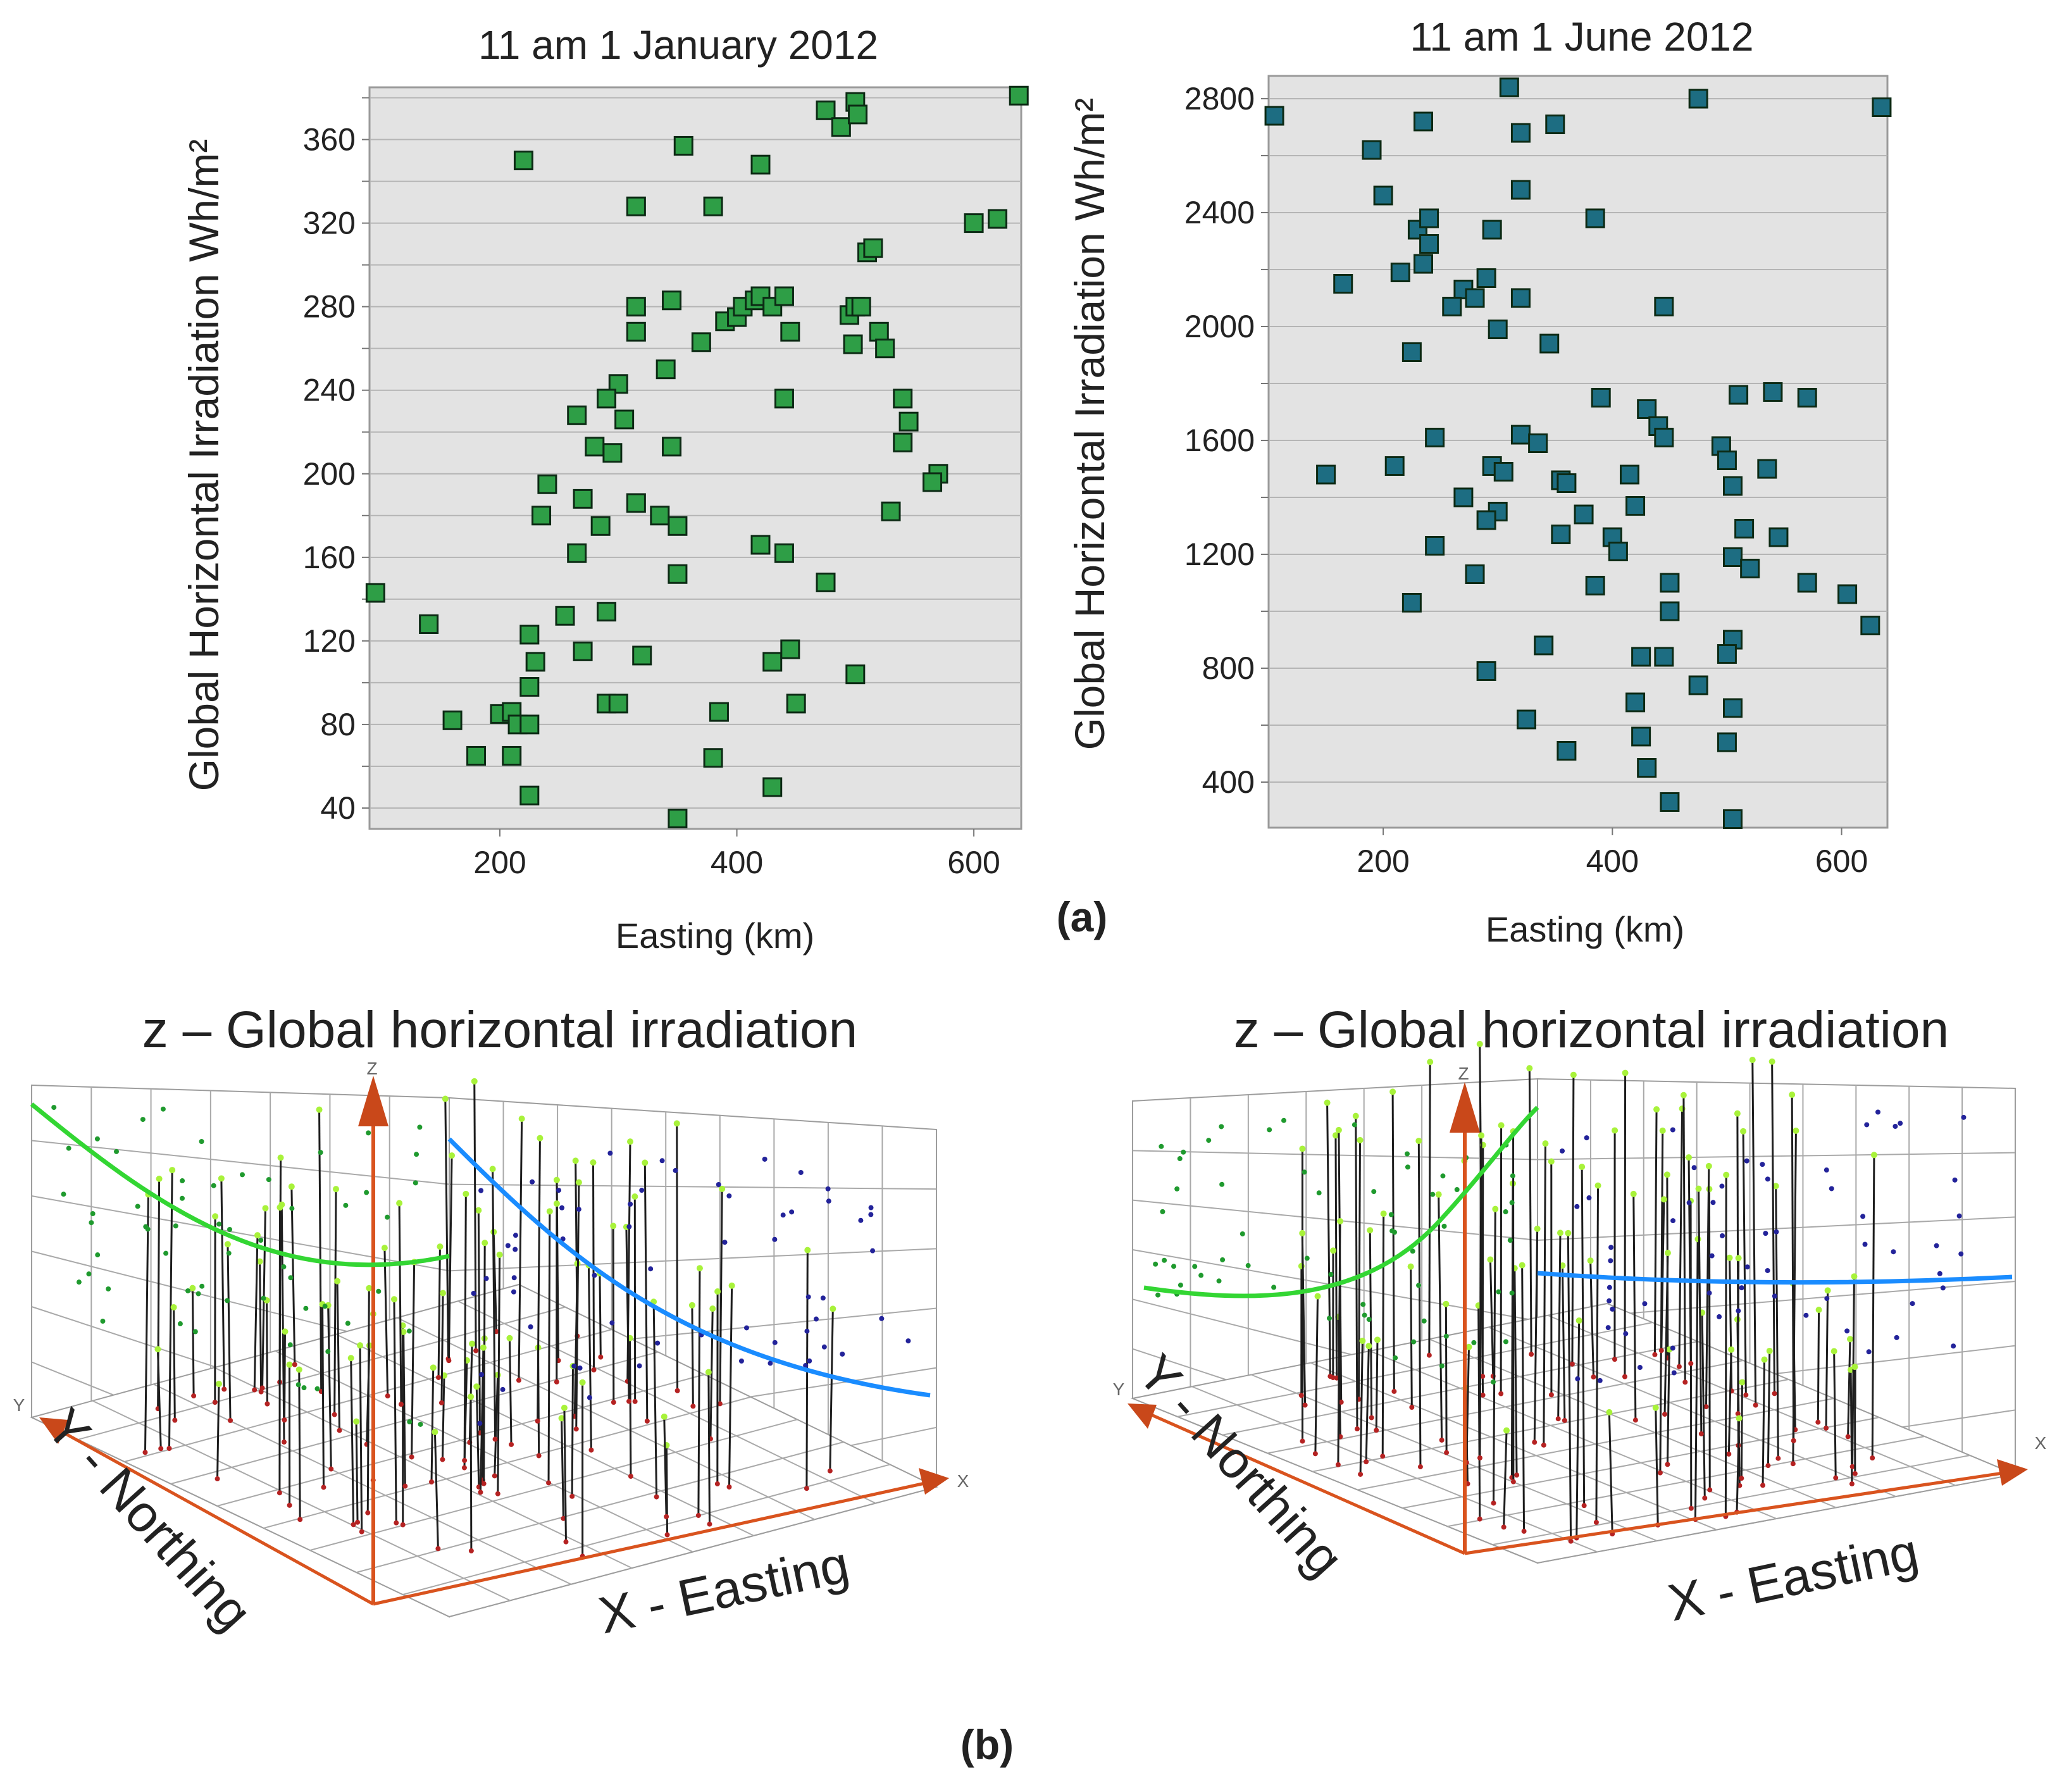 The image size is (2057, 1792). Describe the element at coordinates (329, 140) in the screenshot. I see `y-tick-label-january: 360` at that location.